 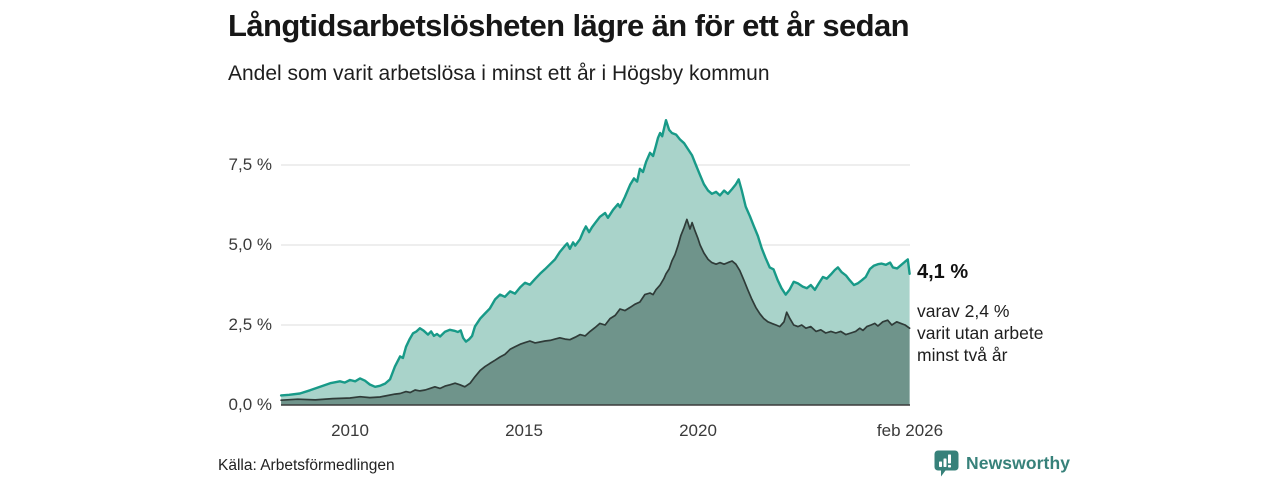 I want to click on y-tick-label-2-5: 2,5 %, so click(x=250, y=324).